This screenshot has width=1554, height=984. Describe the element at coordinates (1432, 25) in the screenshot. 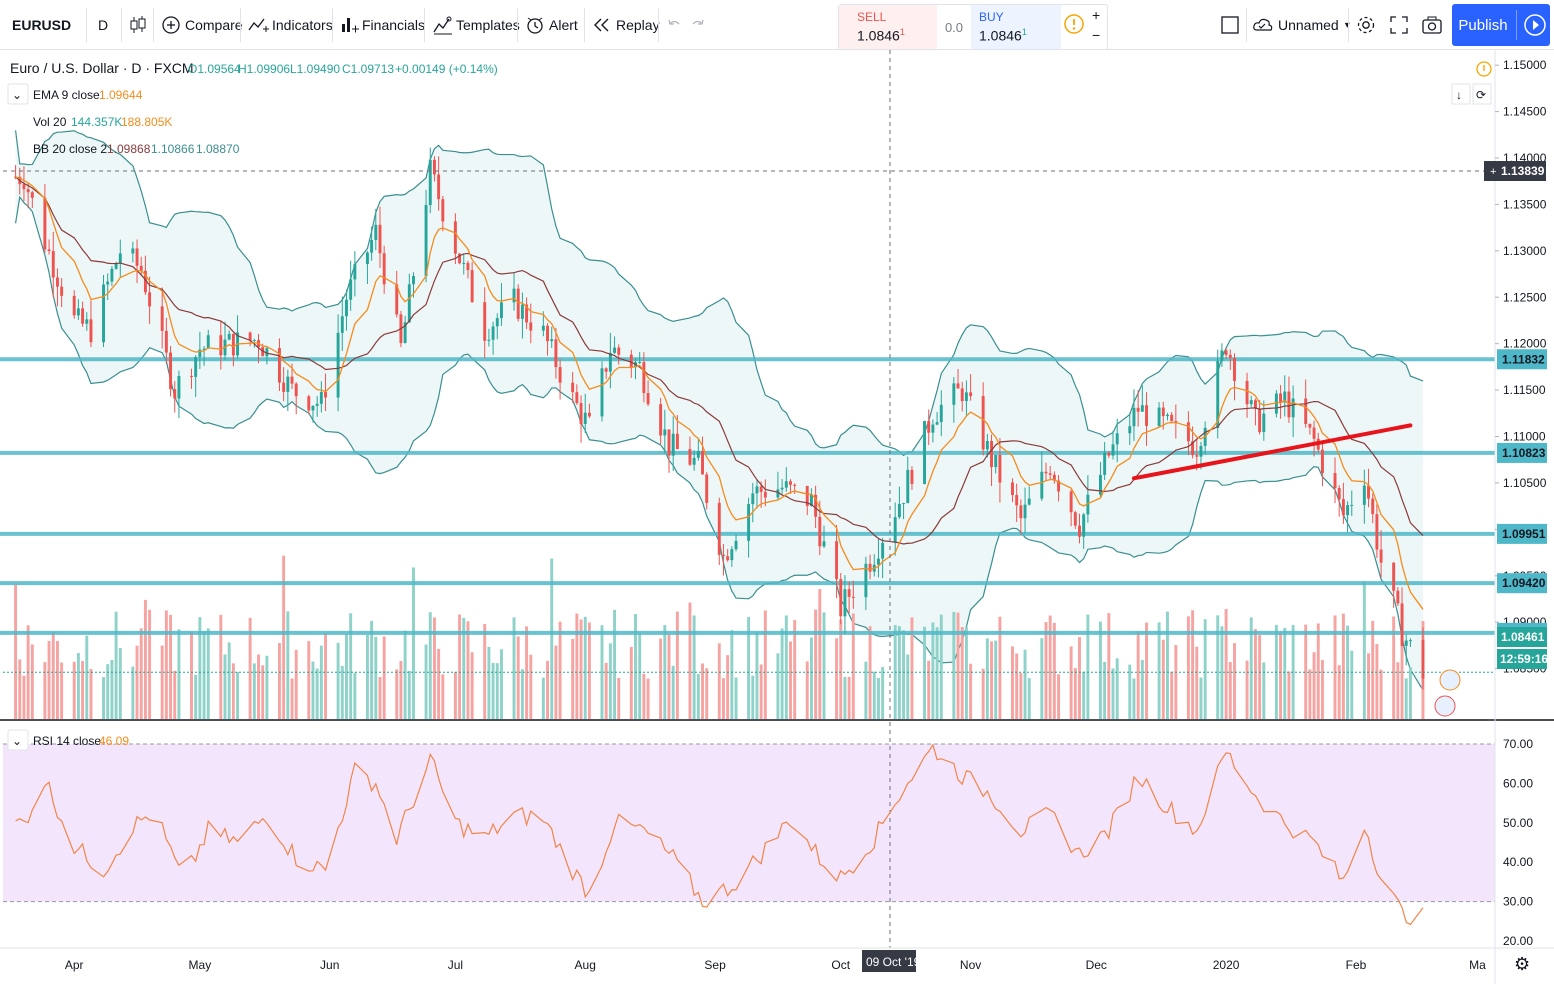

I see `snapshot-button` at that location.